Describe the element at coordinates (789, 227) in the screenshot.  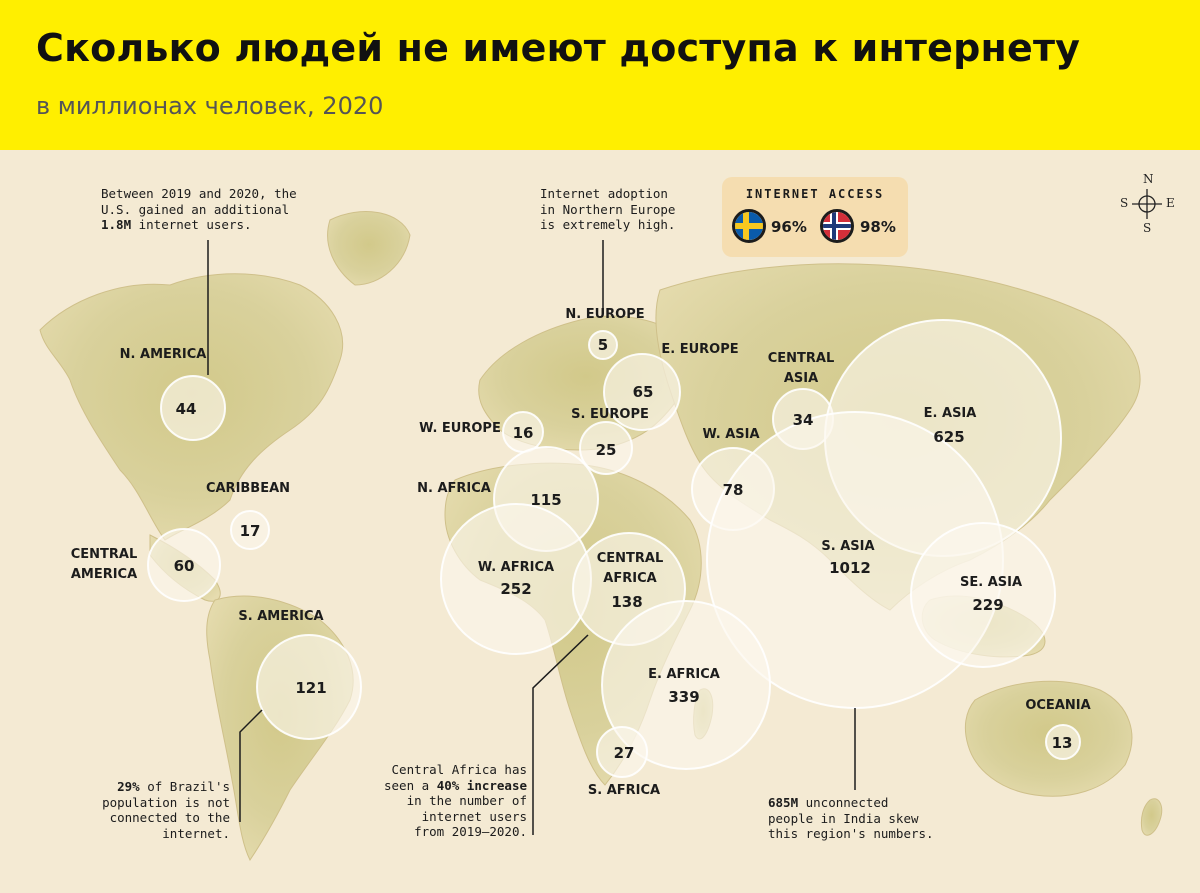
I see `sweden-access-value: 96%` at that location.